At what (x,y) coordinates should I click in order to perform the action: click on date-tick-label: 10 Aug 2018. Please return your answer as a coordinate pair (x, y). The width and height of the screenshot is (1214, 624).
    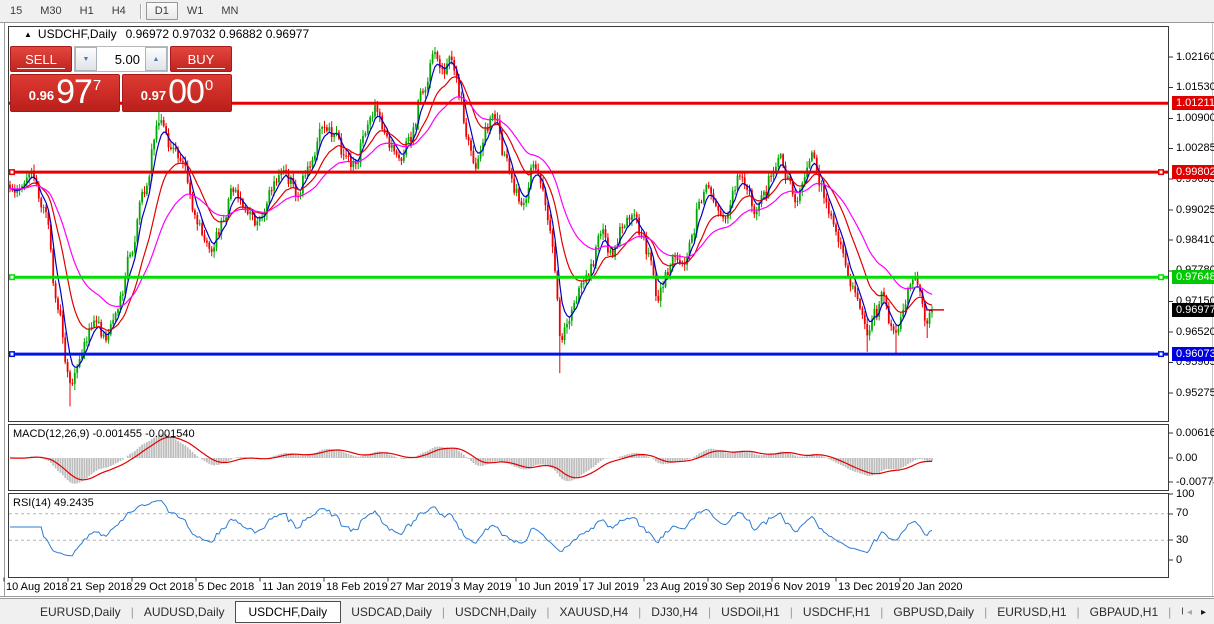
    Looking at the image, I should click on (37, 587).